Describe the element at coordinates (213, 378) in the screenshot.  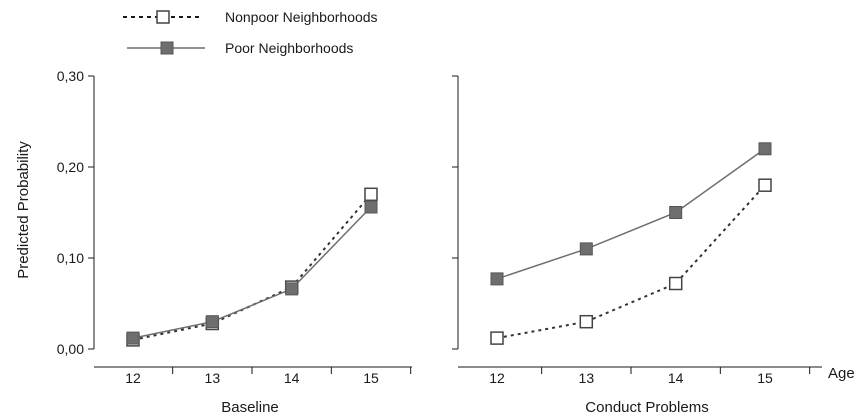
I see `x-tick-label-baseline-13: 13` at that location.